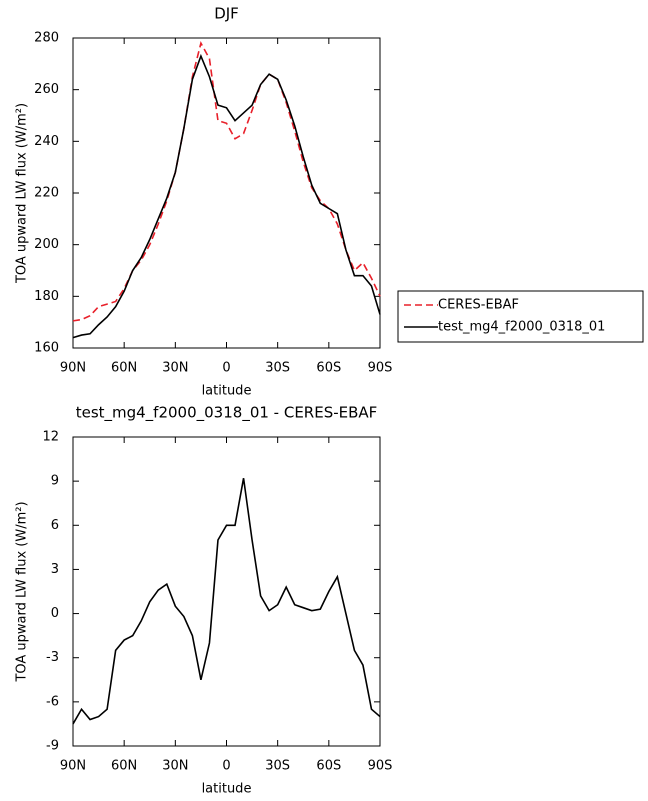 Image resolution: width=648 pixels, height=801 pixels. Describe the element at coordinates (55, 481) in the screenshot. I see `y-tick-label: 9` at that location.